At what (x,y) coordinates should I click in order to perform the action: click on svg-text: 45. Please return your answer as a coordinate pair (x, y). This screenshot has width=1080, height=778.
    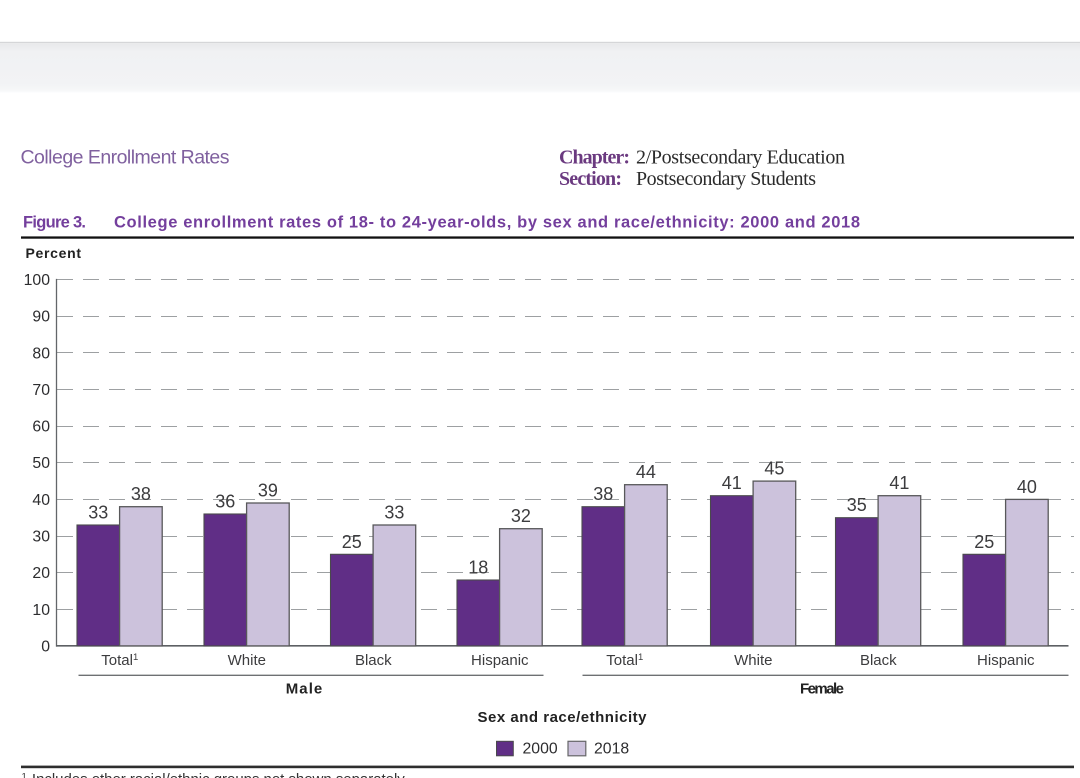
    Looking at the image, I should click on (774, 469).